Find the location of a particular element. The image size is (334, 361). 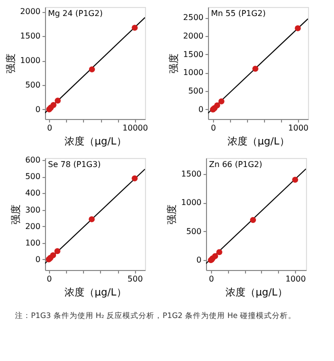

chart-title: Zn 66 (P1G2) is located at coordinates (235, 164).